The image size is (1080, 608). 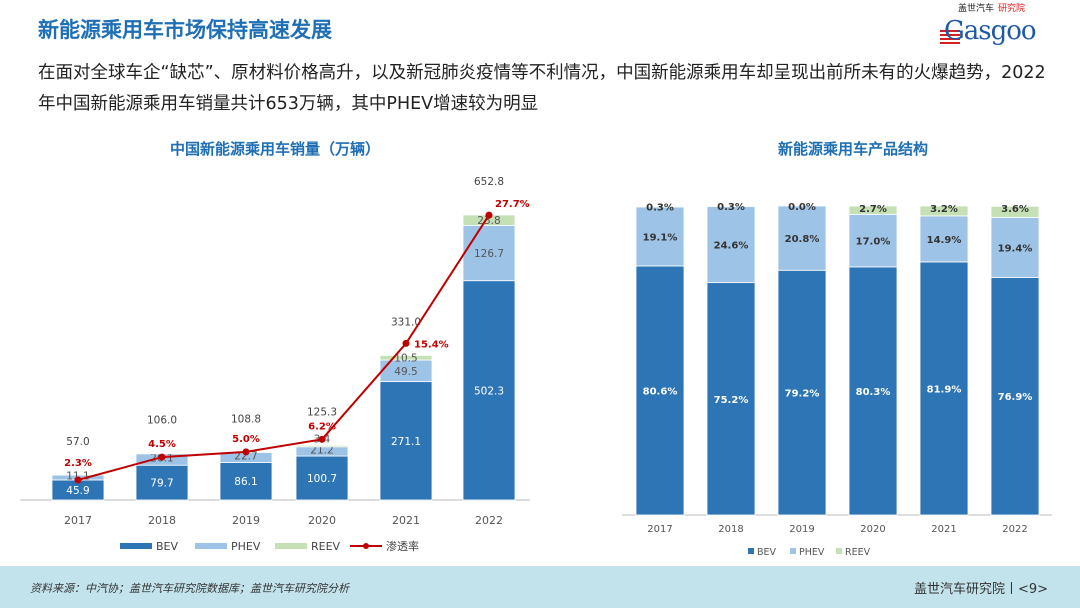 What do you see at coordinates (489, 215) in the screenshot?
I see `penetration-point-2022` at bounding box center [489, 215].